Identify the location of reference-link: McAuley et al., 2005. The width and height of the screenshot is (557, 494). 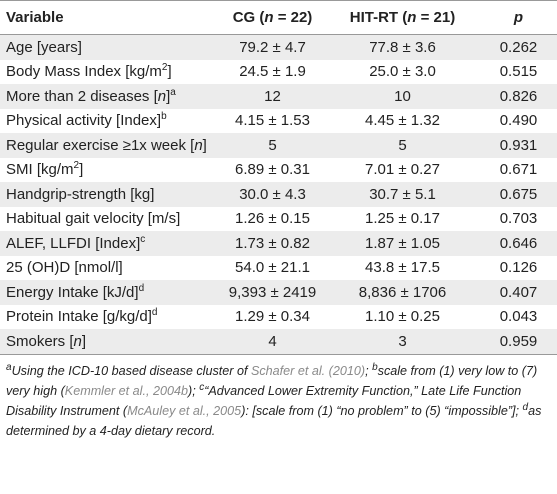
(184, 410).